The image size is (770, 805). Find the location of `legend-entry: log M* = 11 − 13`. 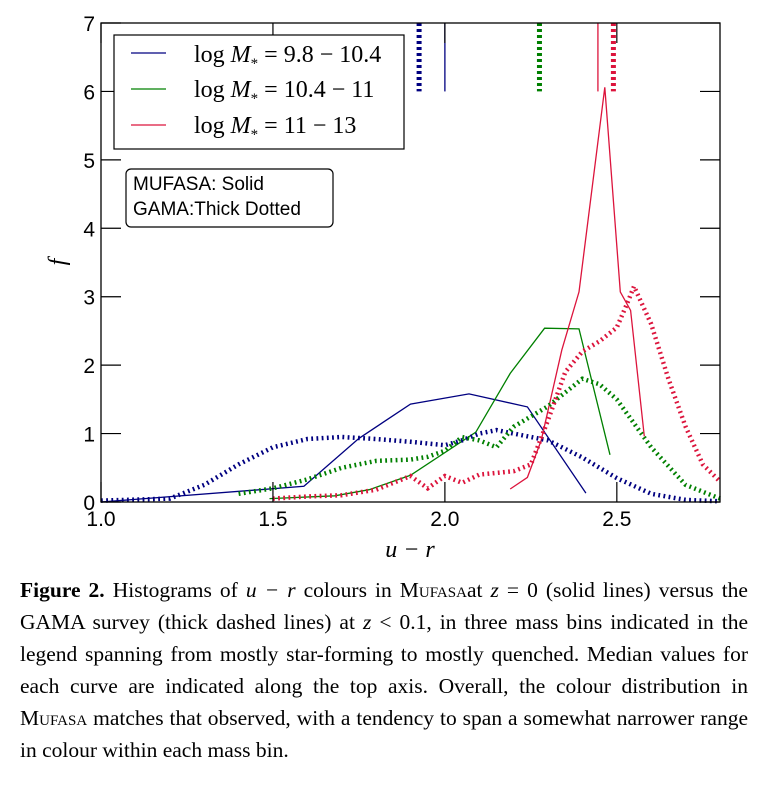

legend-entry: log M* = 11 − 13 is located at coordinates (243, 128).